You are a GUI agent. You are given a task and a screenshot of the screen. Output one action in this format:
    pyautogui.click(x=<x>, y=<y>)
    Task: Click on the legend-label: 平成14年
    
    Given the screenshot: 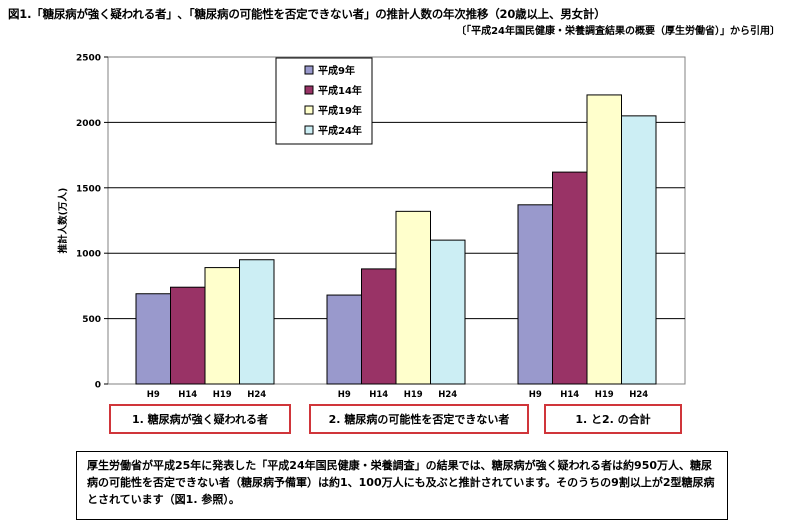 What is the action you would take?
    pyautogui.click(x=340, y=90)
    